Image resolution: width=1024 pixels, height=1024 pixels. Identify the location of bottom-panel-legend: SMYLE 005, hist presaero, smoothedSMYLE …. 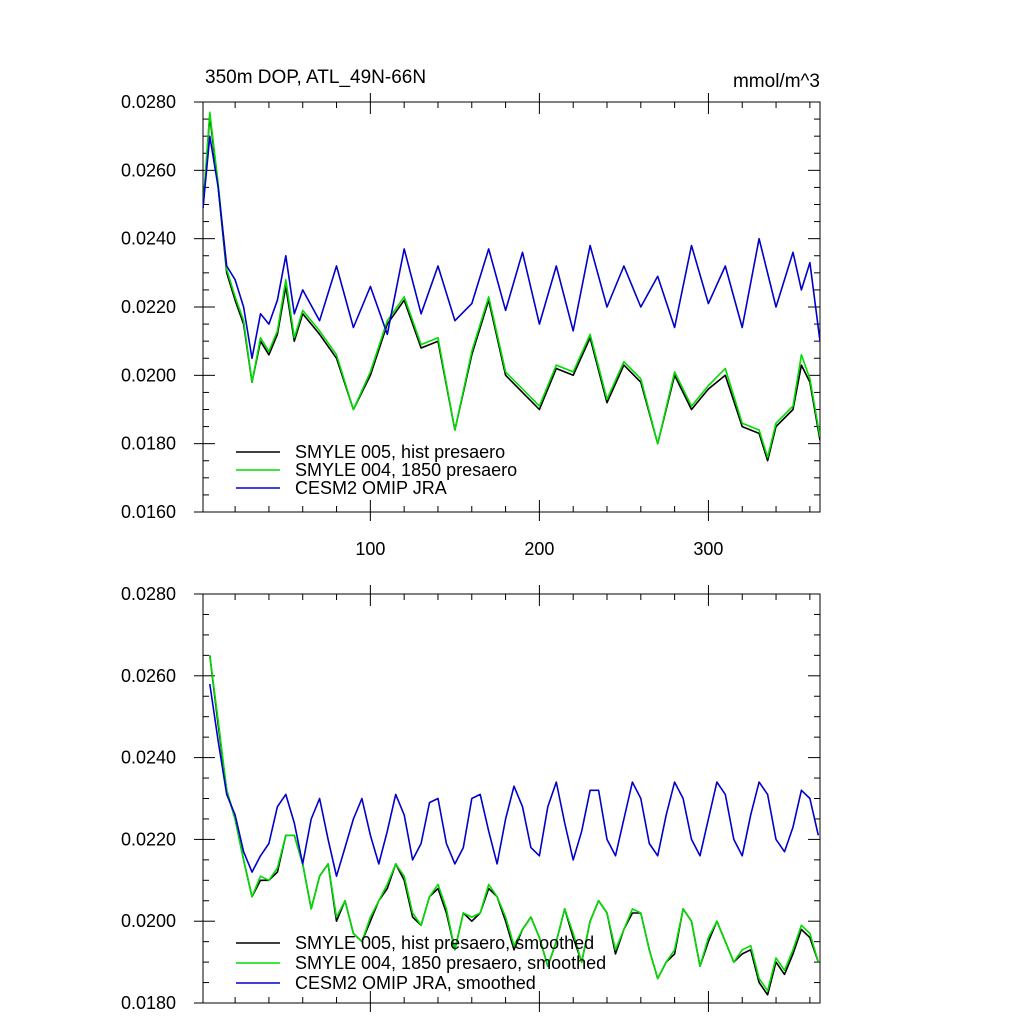
(421, 963).